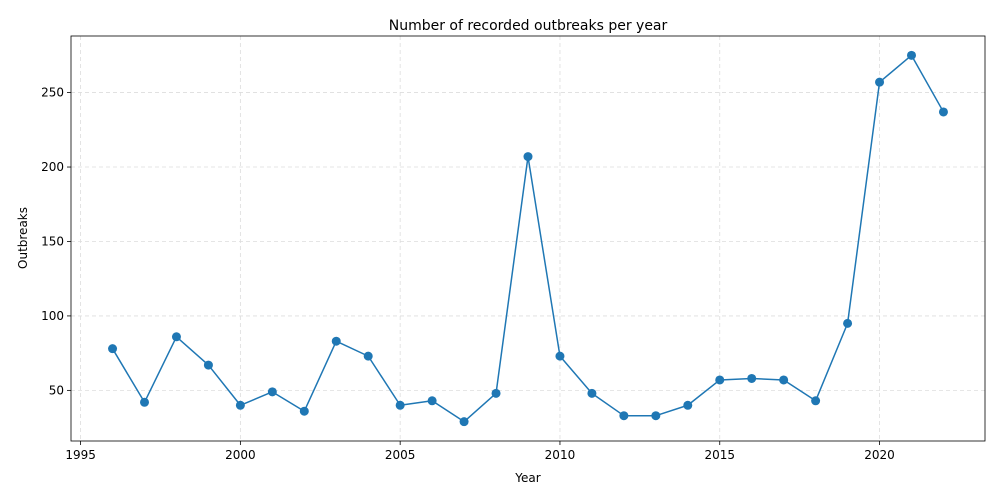  I want to click on x-tick-label: 2015, so click(719, 455).